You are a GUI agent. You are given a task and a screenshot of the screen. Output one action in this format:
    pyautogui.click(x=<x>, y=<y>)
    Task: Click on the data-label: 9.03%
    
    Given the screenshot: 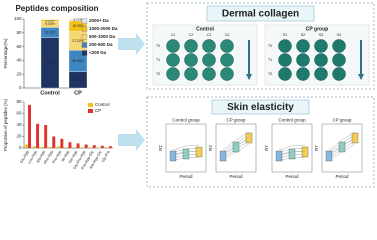 What is the action you would take?
    pyautogui.click(x=49, y=24)
    